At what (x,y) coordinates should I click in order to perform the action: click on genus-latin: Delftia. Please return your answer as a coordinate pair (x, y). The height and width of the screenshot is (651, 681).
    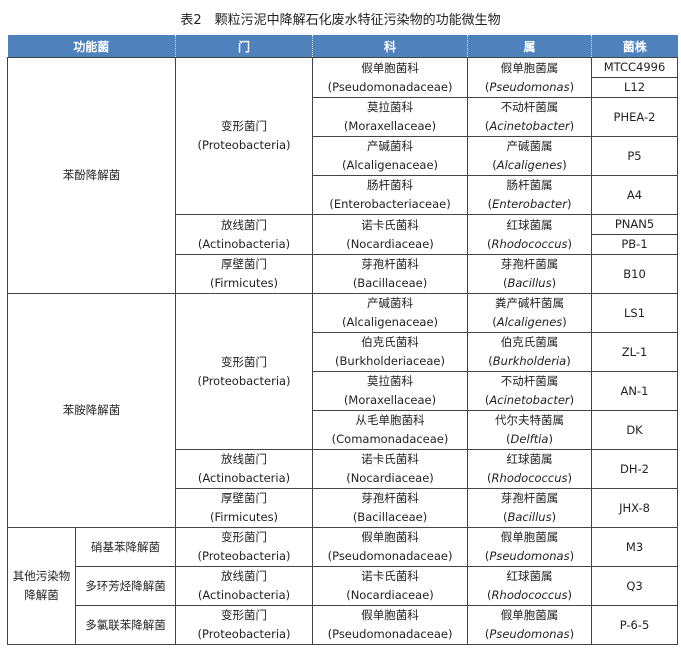
    Looking at the image, I should click on (529, 439).